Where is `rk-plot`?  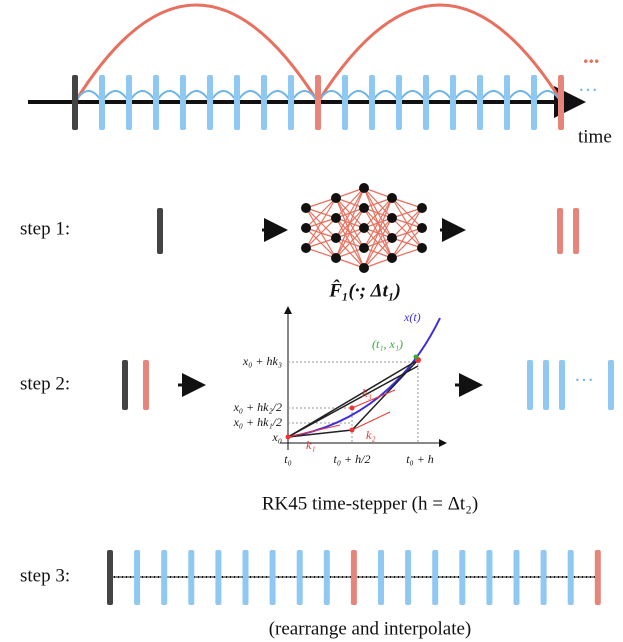
rk-plot is located at coordinates (363, 378).